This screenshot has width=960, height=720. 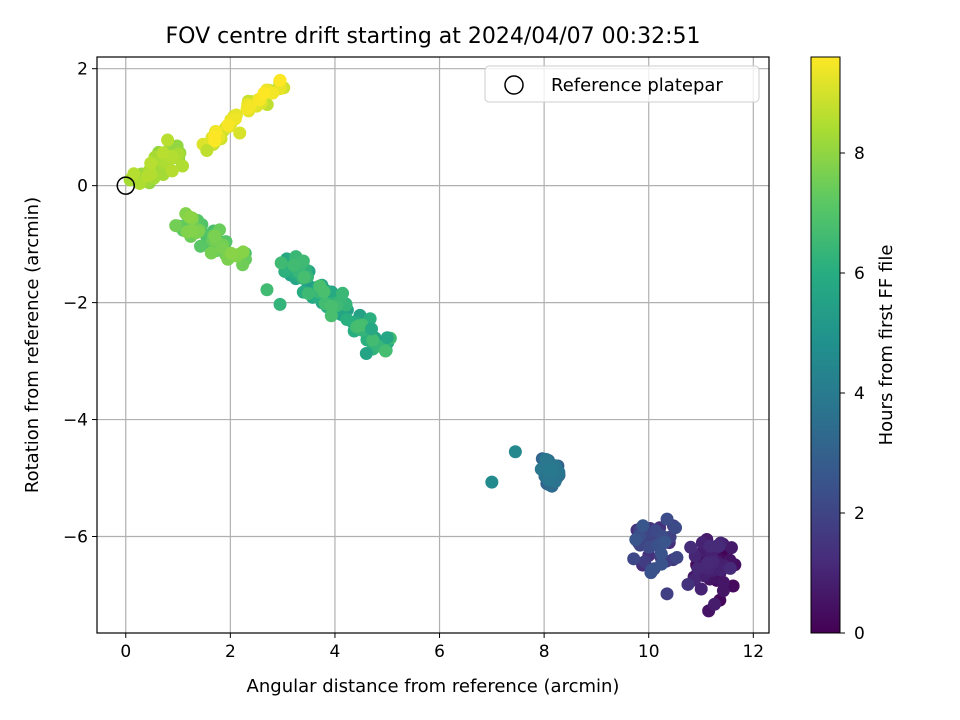 I want to click on colorbar-tick-label: 2, so click(x=859, y=514).